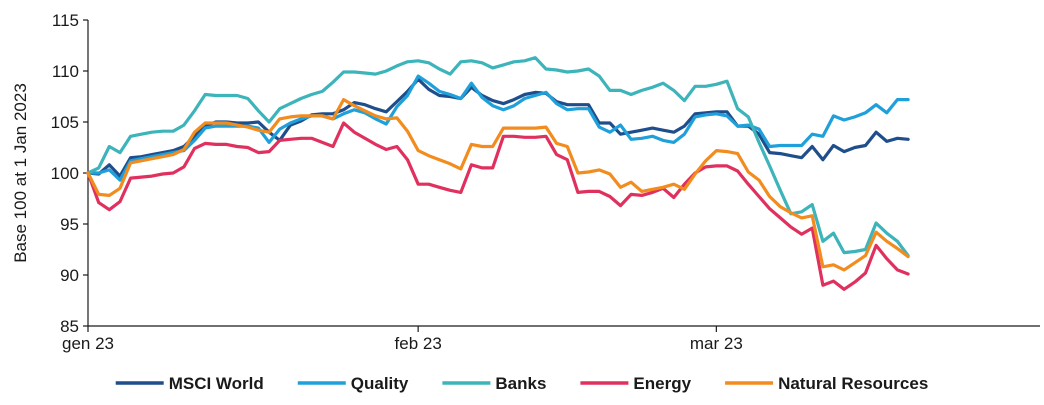  What do you see at coordinates (69, 224) in the screenshot?
I see `y-tick-label: 95` at bounding box center [69, 224].